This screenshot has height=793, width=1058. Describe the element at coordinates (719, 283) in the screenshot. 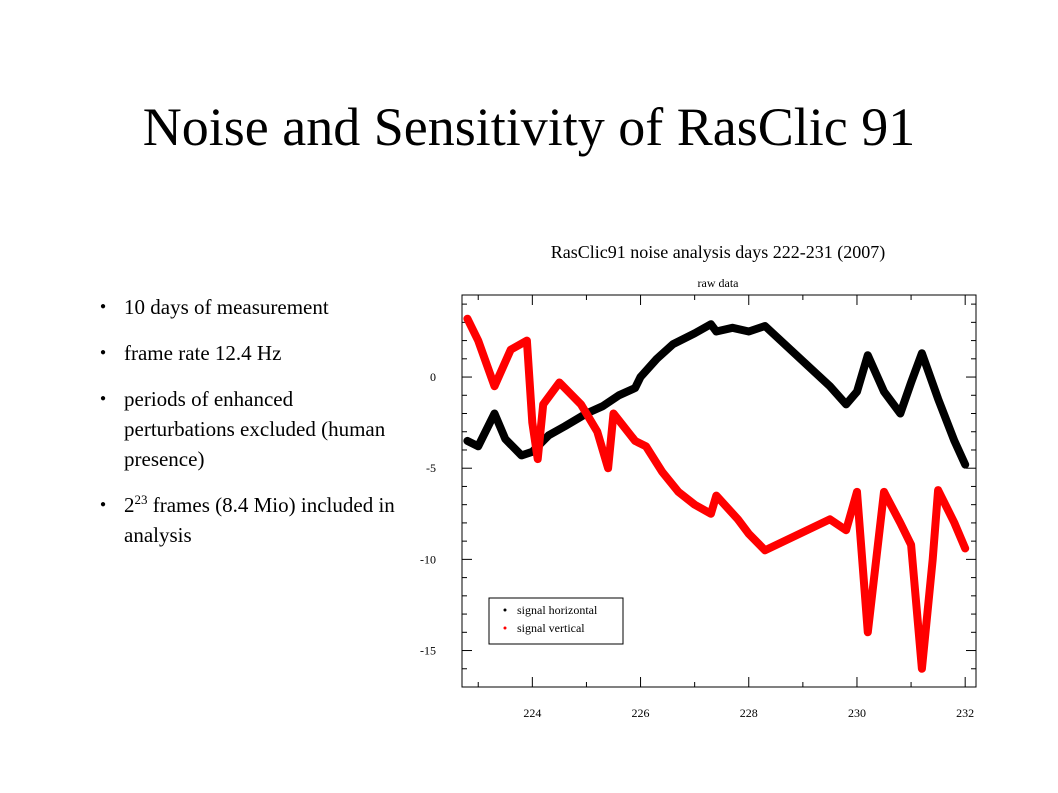

I see `chart-subtitle: raw data` at that location.